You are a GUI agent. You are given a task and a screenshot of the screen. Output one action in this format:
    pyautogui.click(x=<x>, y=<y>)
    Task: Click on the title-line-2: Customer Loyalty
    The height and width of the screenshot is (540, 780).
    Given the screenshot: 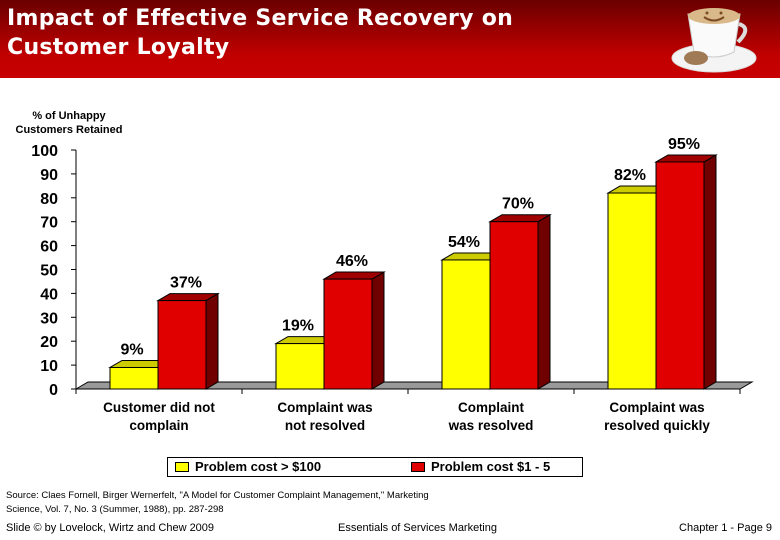 What is the action you would take?
    pyautogui.click(x=118, y=47)
    